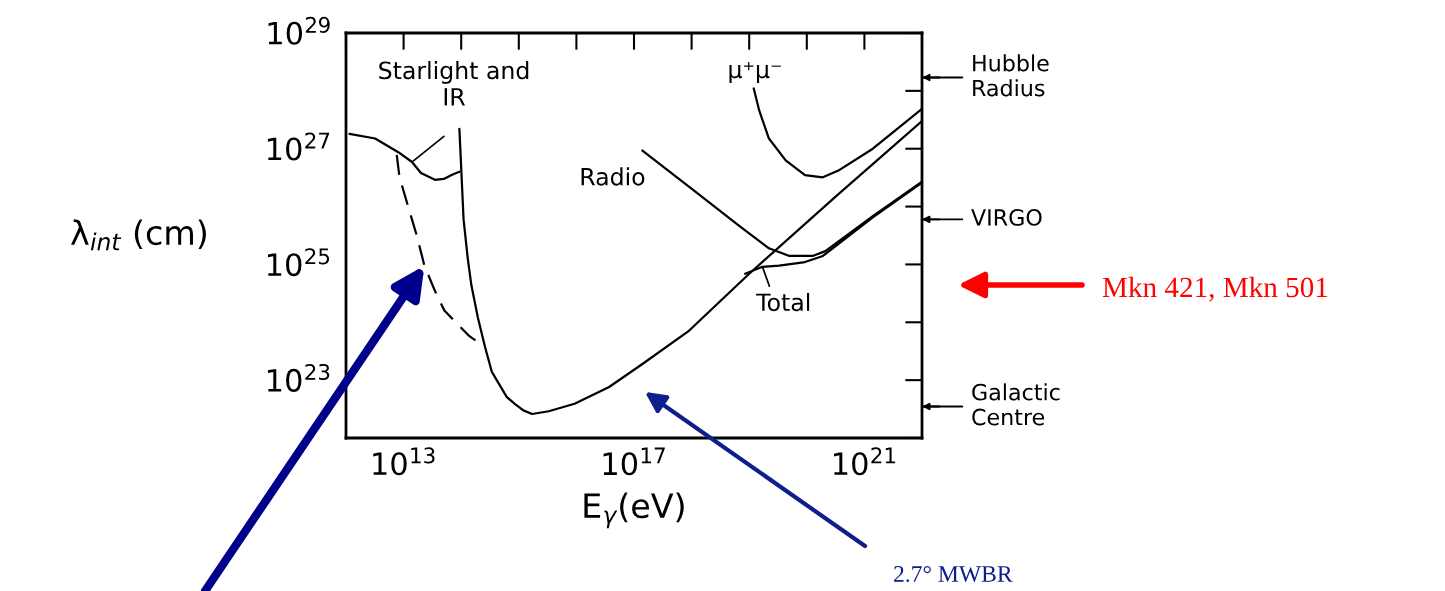 The image size is (1445, 591). I want to click on text: Mkn 421, Mkn 501, so click(1215, 289).